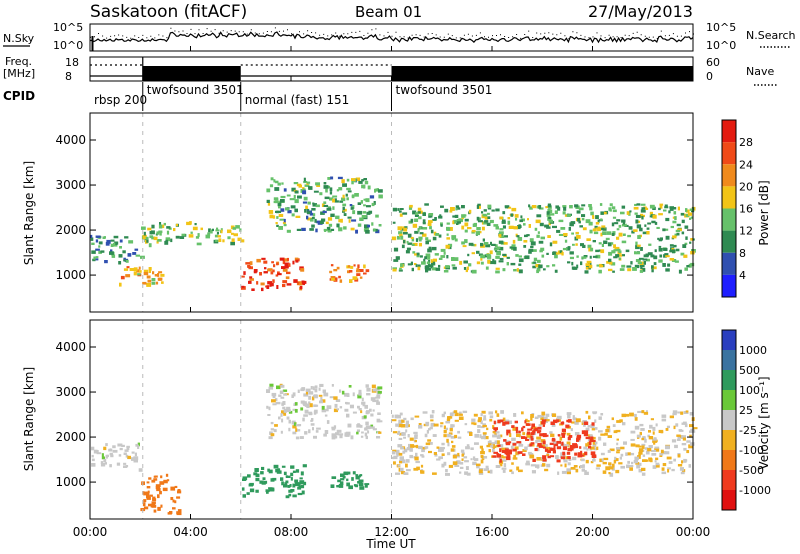  What do you see at coordinates (190, 532) in the screenshot?
I see `x-tick-label: 04:00` at bounding box center [190, 532].